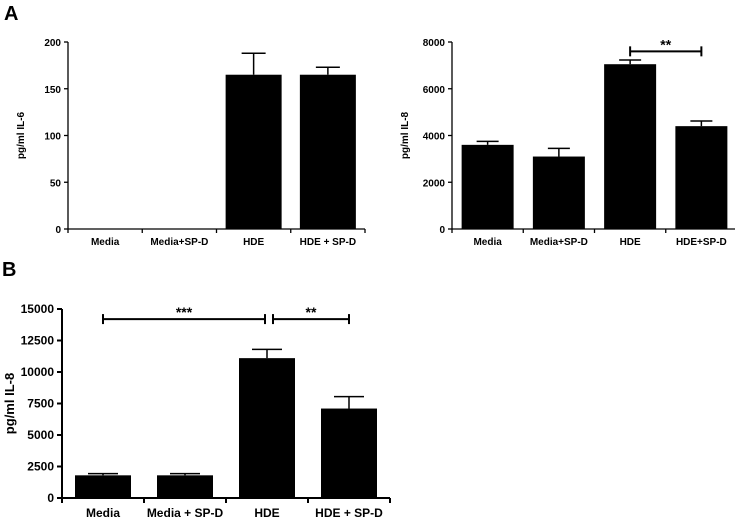 Image resolution: width=735 pixels, height=521 pixels. What do you see at coordinates (52, 43) in the screenshot?
I see `y-tick-label: 200` at bounding box center [52, 43].